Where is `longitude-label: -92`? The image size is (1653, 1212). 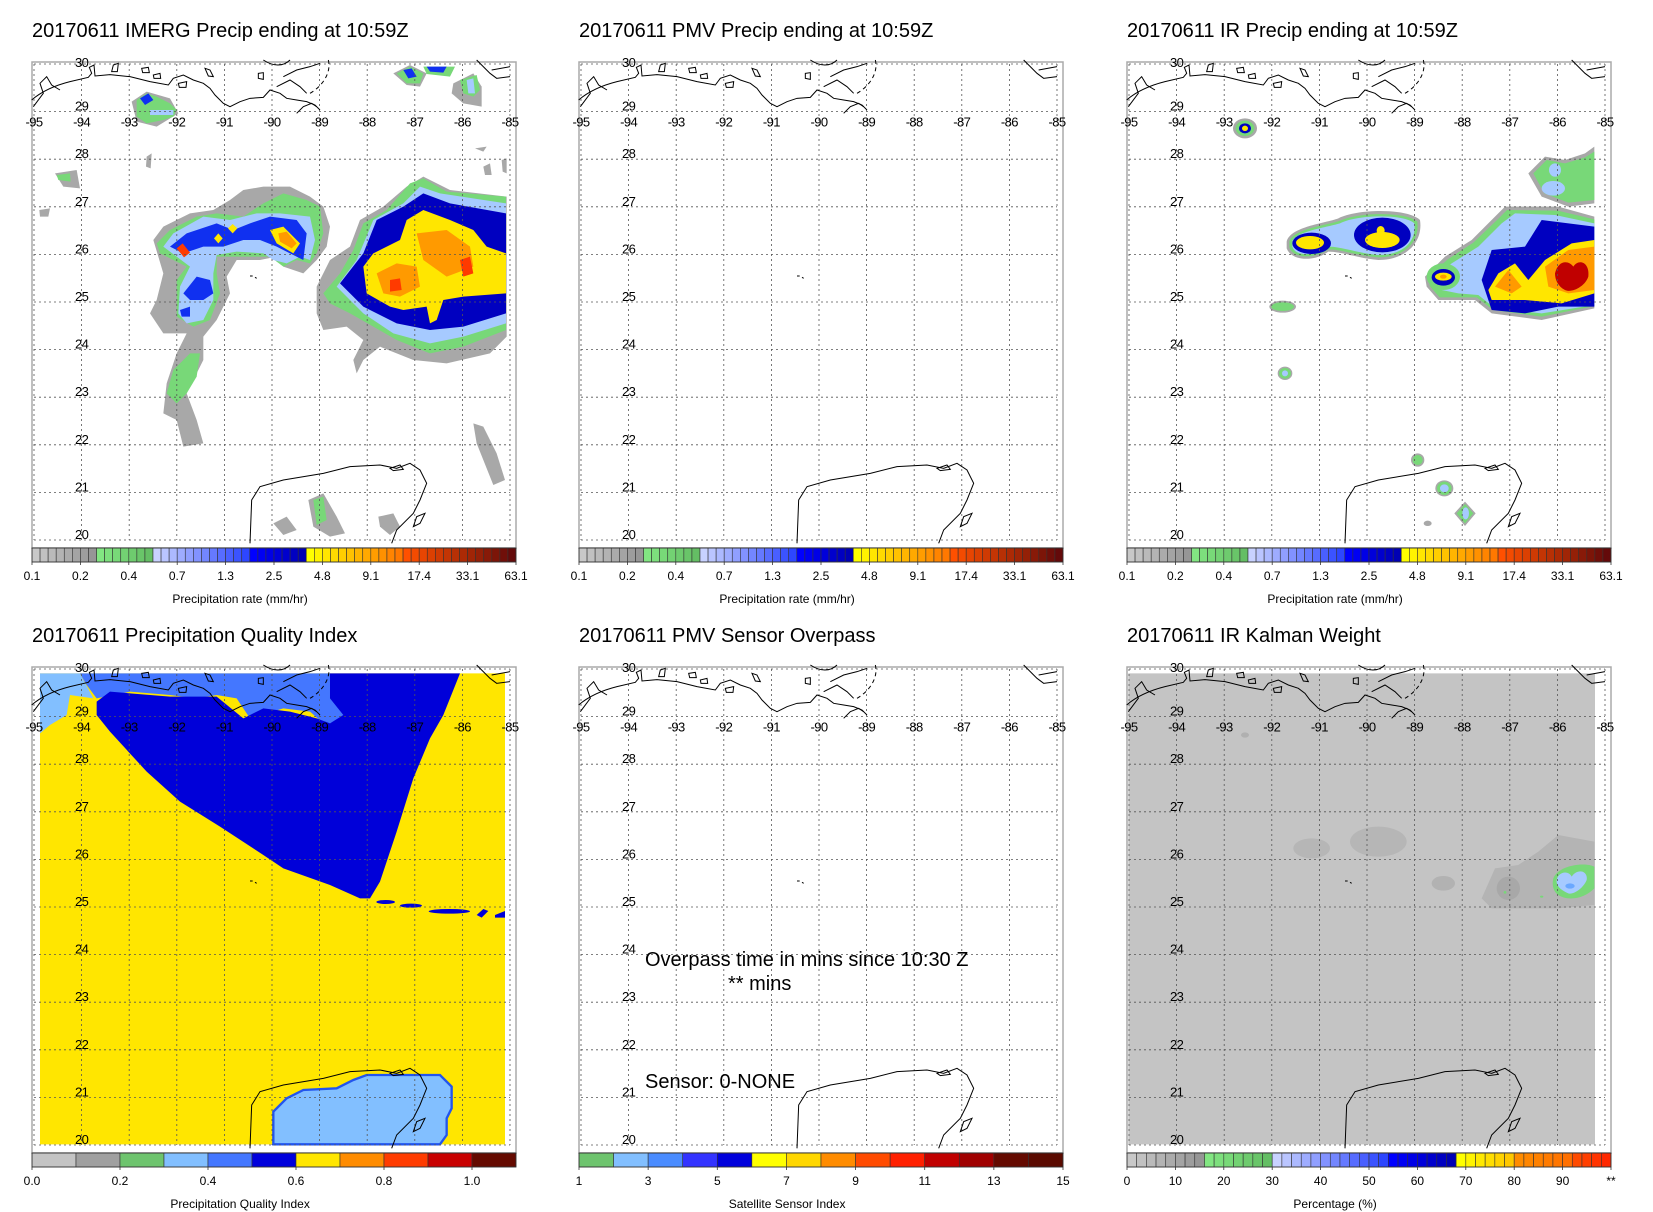 longitude-label: -92 is located at coordinates (176, 727).